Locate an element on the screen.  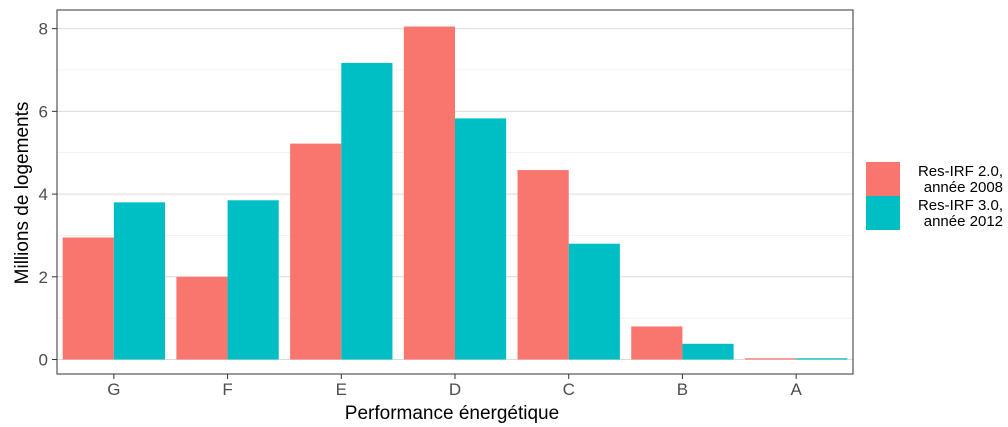
legend-label-series-1: année 2008 is located at coordinates (963, 187).